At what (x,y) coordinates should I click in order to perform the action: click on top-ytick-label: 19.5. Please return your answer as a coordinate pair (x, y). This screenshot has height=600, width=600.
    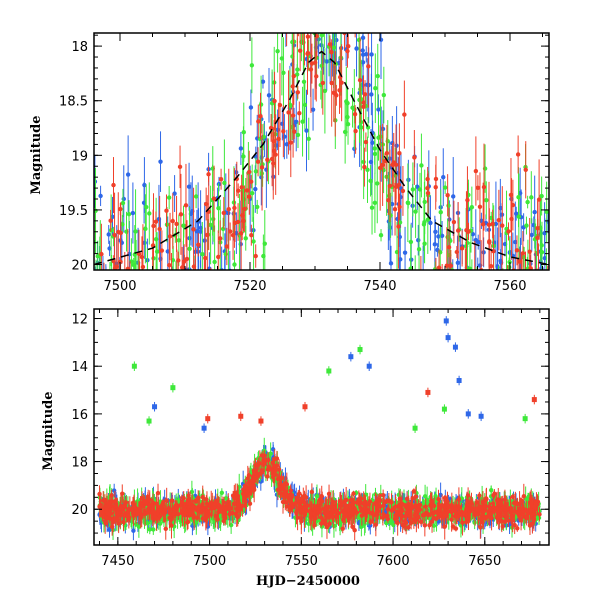
    Looking at the image, I should click on (73, 211).